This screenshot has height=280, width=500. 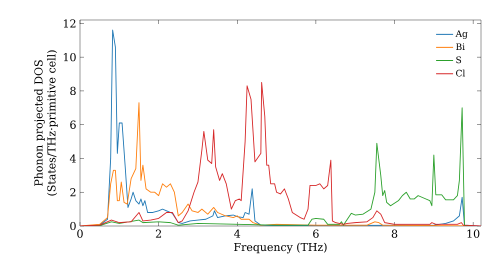 I want to click on legend-label: Cl, so click(x=461, y=73).